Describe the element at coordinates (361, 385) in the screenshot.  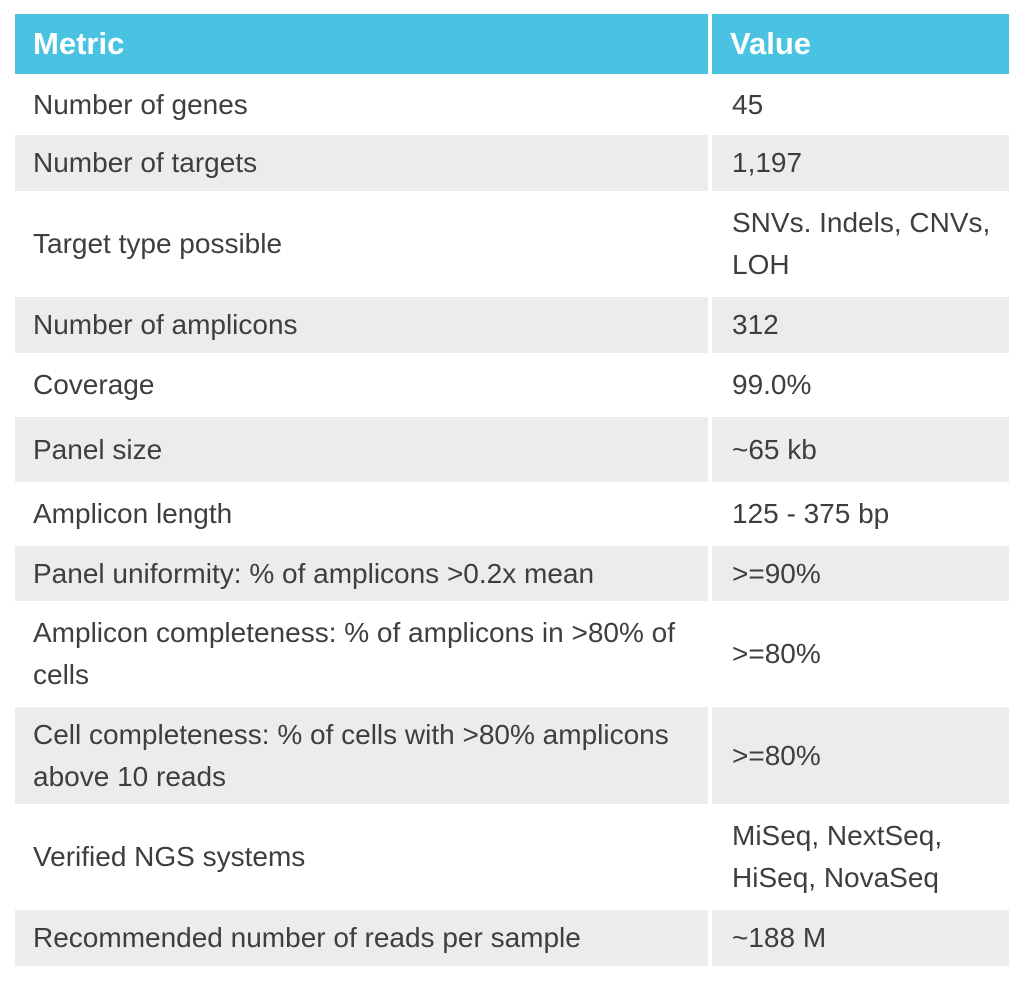
I see `metric-cell: Coverage` at that location.